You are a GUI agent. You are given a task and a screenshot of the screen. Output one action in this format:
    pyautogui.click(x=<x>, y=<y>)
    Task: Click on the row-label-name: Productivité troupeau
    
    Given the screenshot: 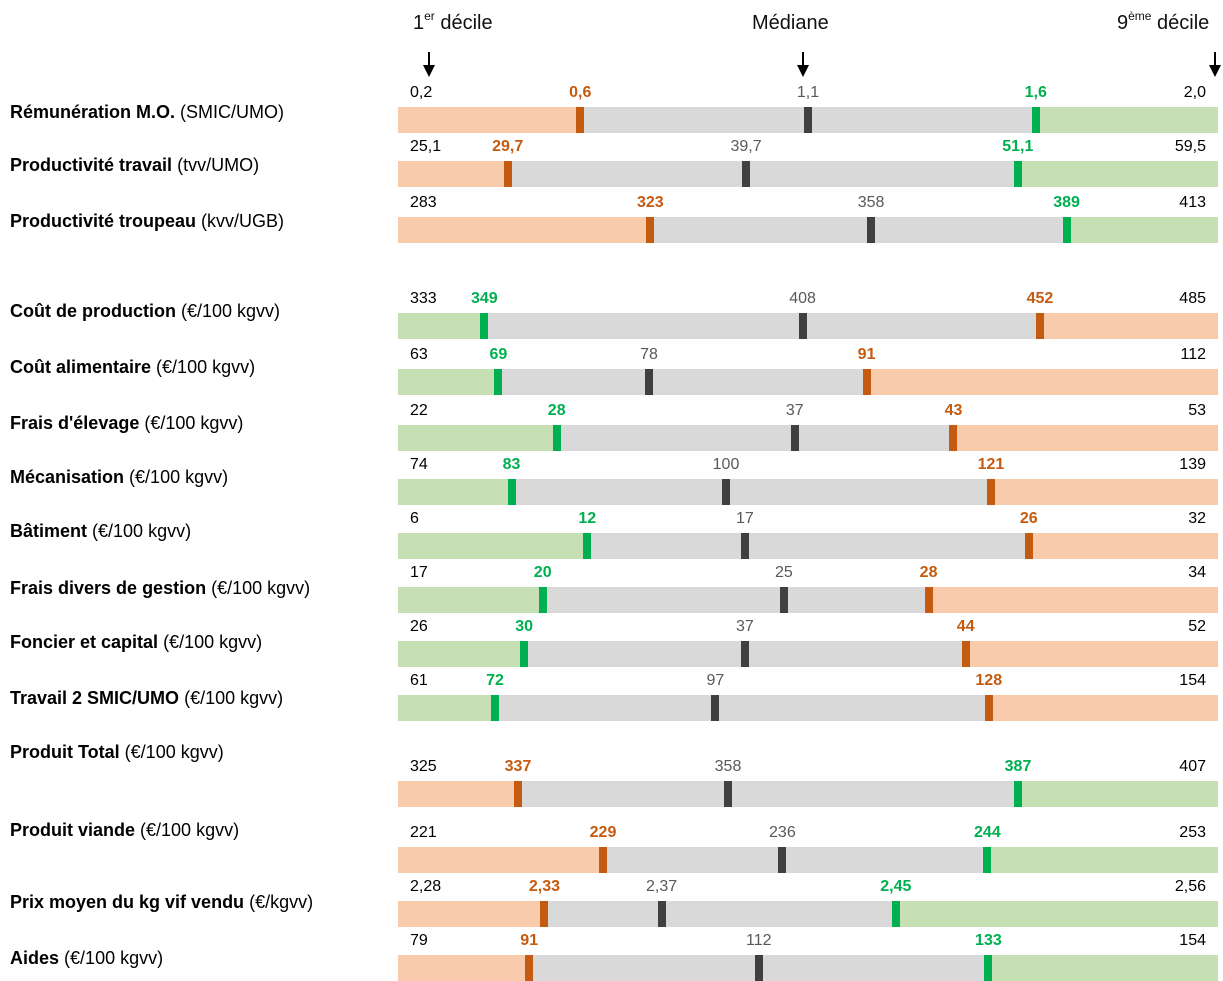 What is the action you would take?
    pyautogui.click(x=103, y=221)
    